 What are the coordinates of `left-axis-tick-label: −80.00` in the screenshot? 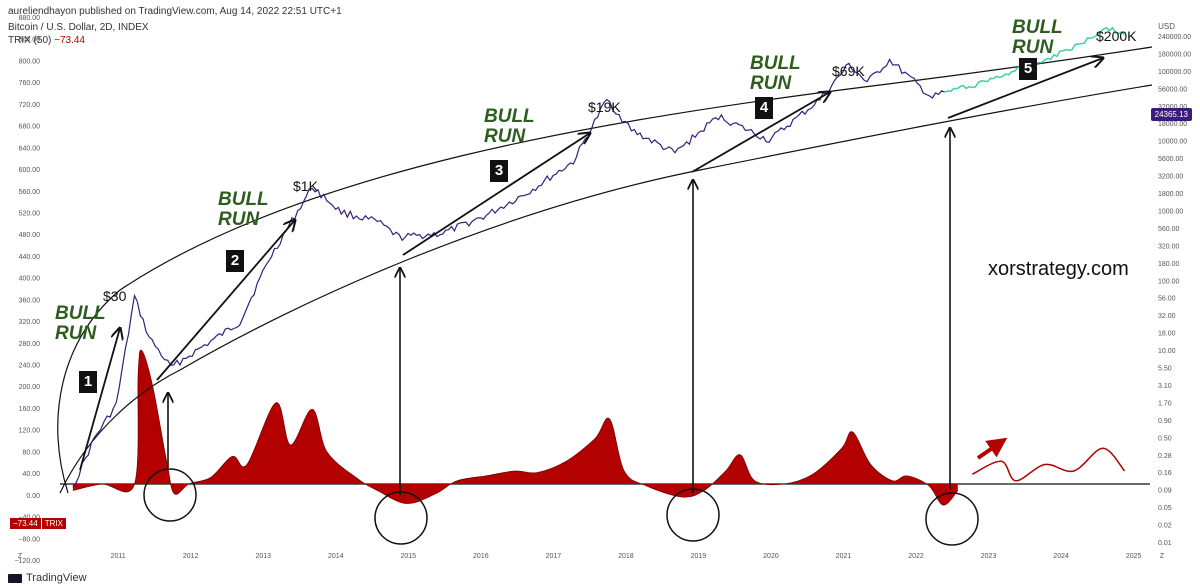 It's located at (29, 539).